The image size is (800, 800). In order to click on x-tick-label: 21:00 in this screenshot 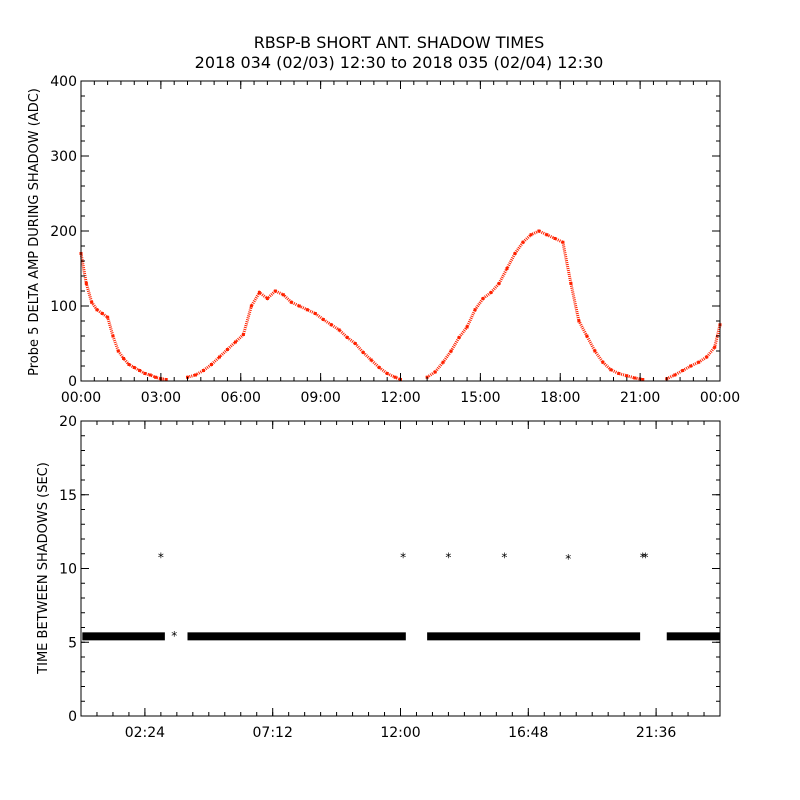, I will do `click(640, 398)`.